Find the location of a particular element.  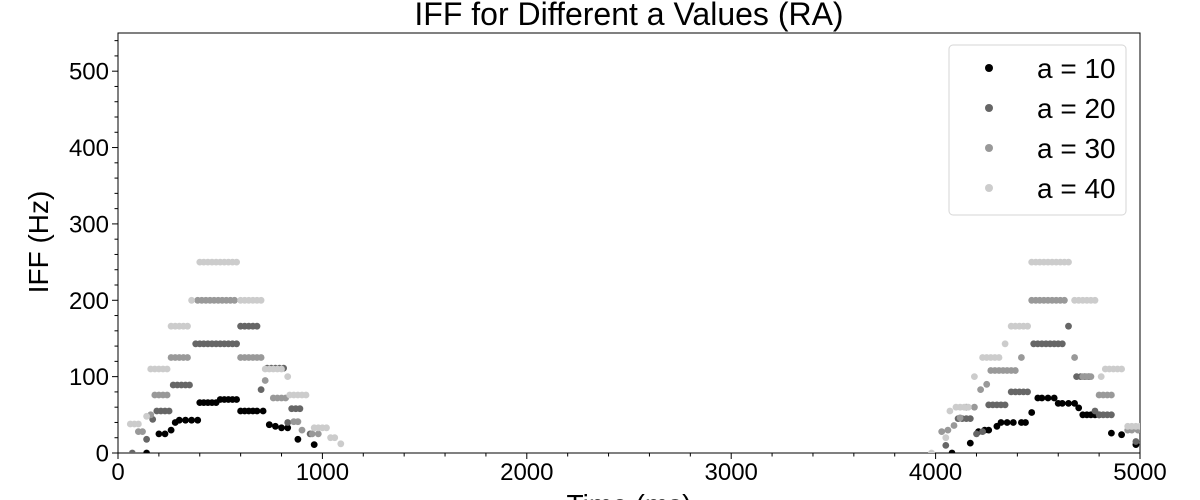

x-tick-label: 2000 is located at coordinates (526, 472).